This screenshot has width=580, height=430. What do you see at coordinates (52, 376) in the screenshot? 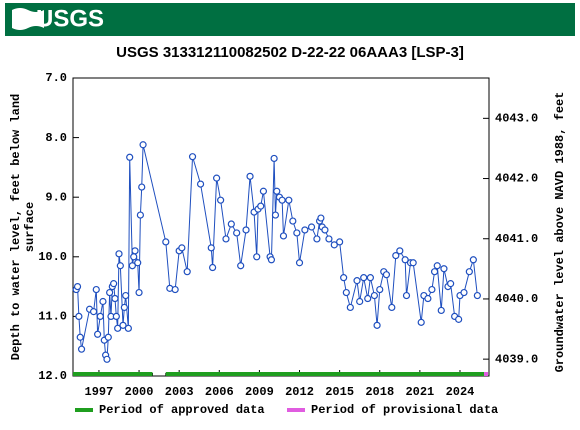
I see `y-tick-label: 12.0` at bounding box center [52, 376].